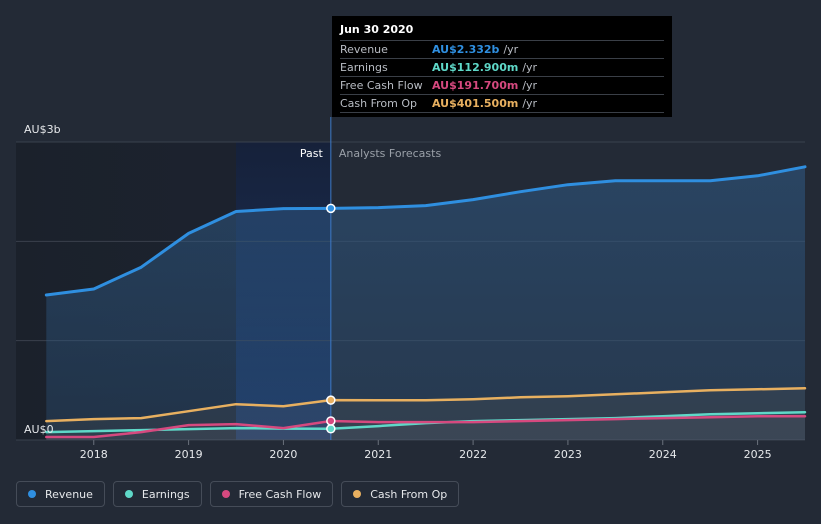 This screenshot has width=821, height=524. What do you see at coordinates (189, 454) in the screenshot?
I see `x-tick-label: 2019` at bounding box center [189, 454].